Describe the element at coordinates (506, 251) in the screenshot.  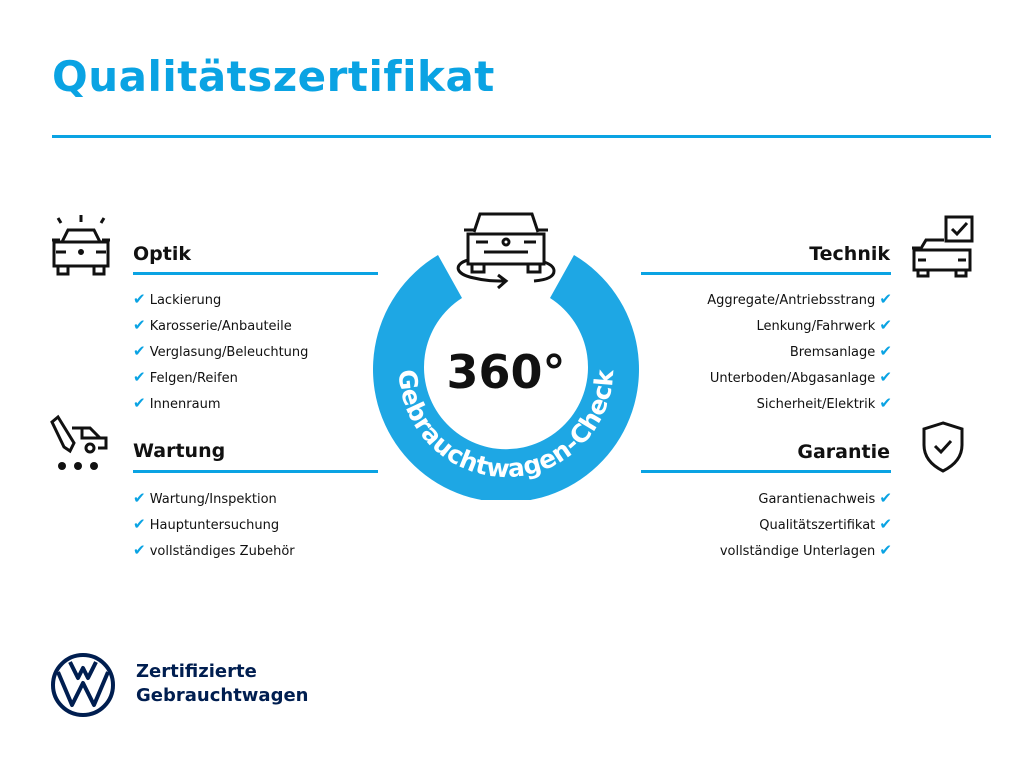
I see `car-rotate-icon` at that location.